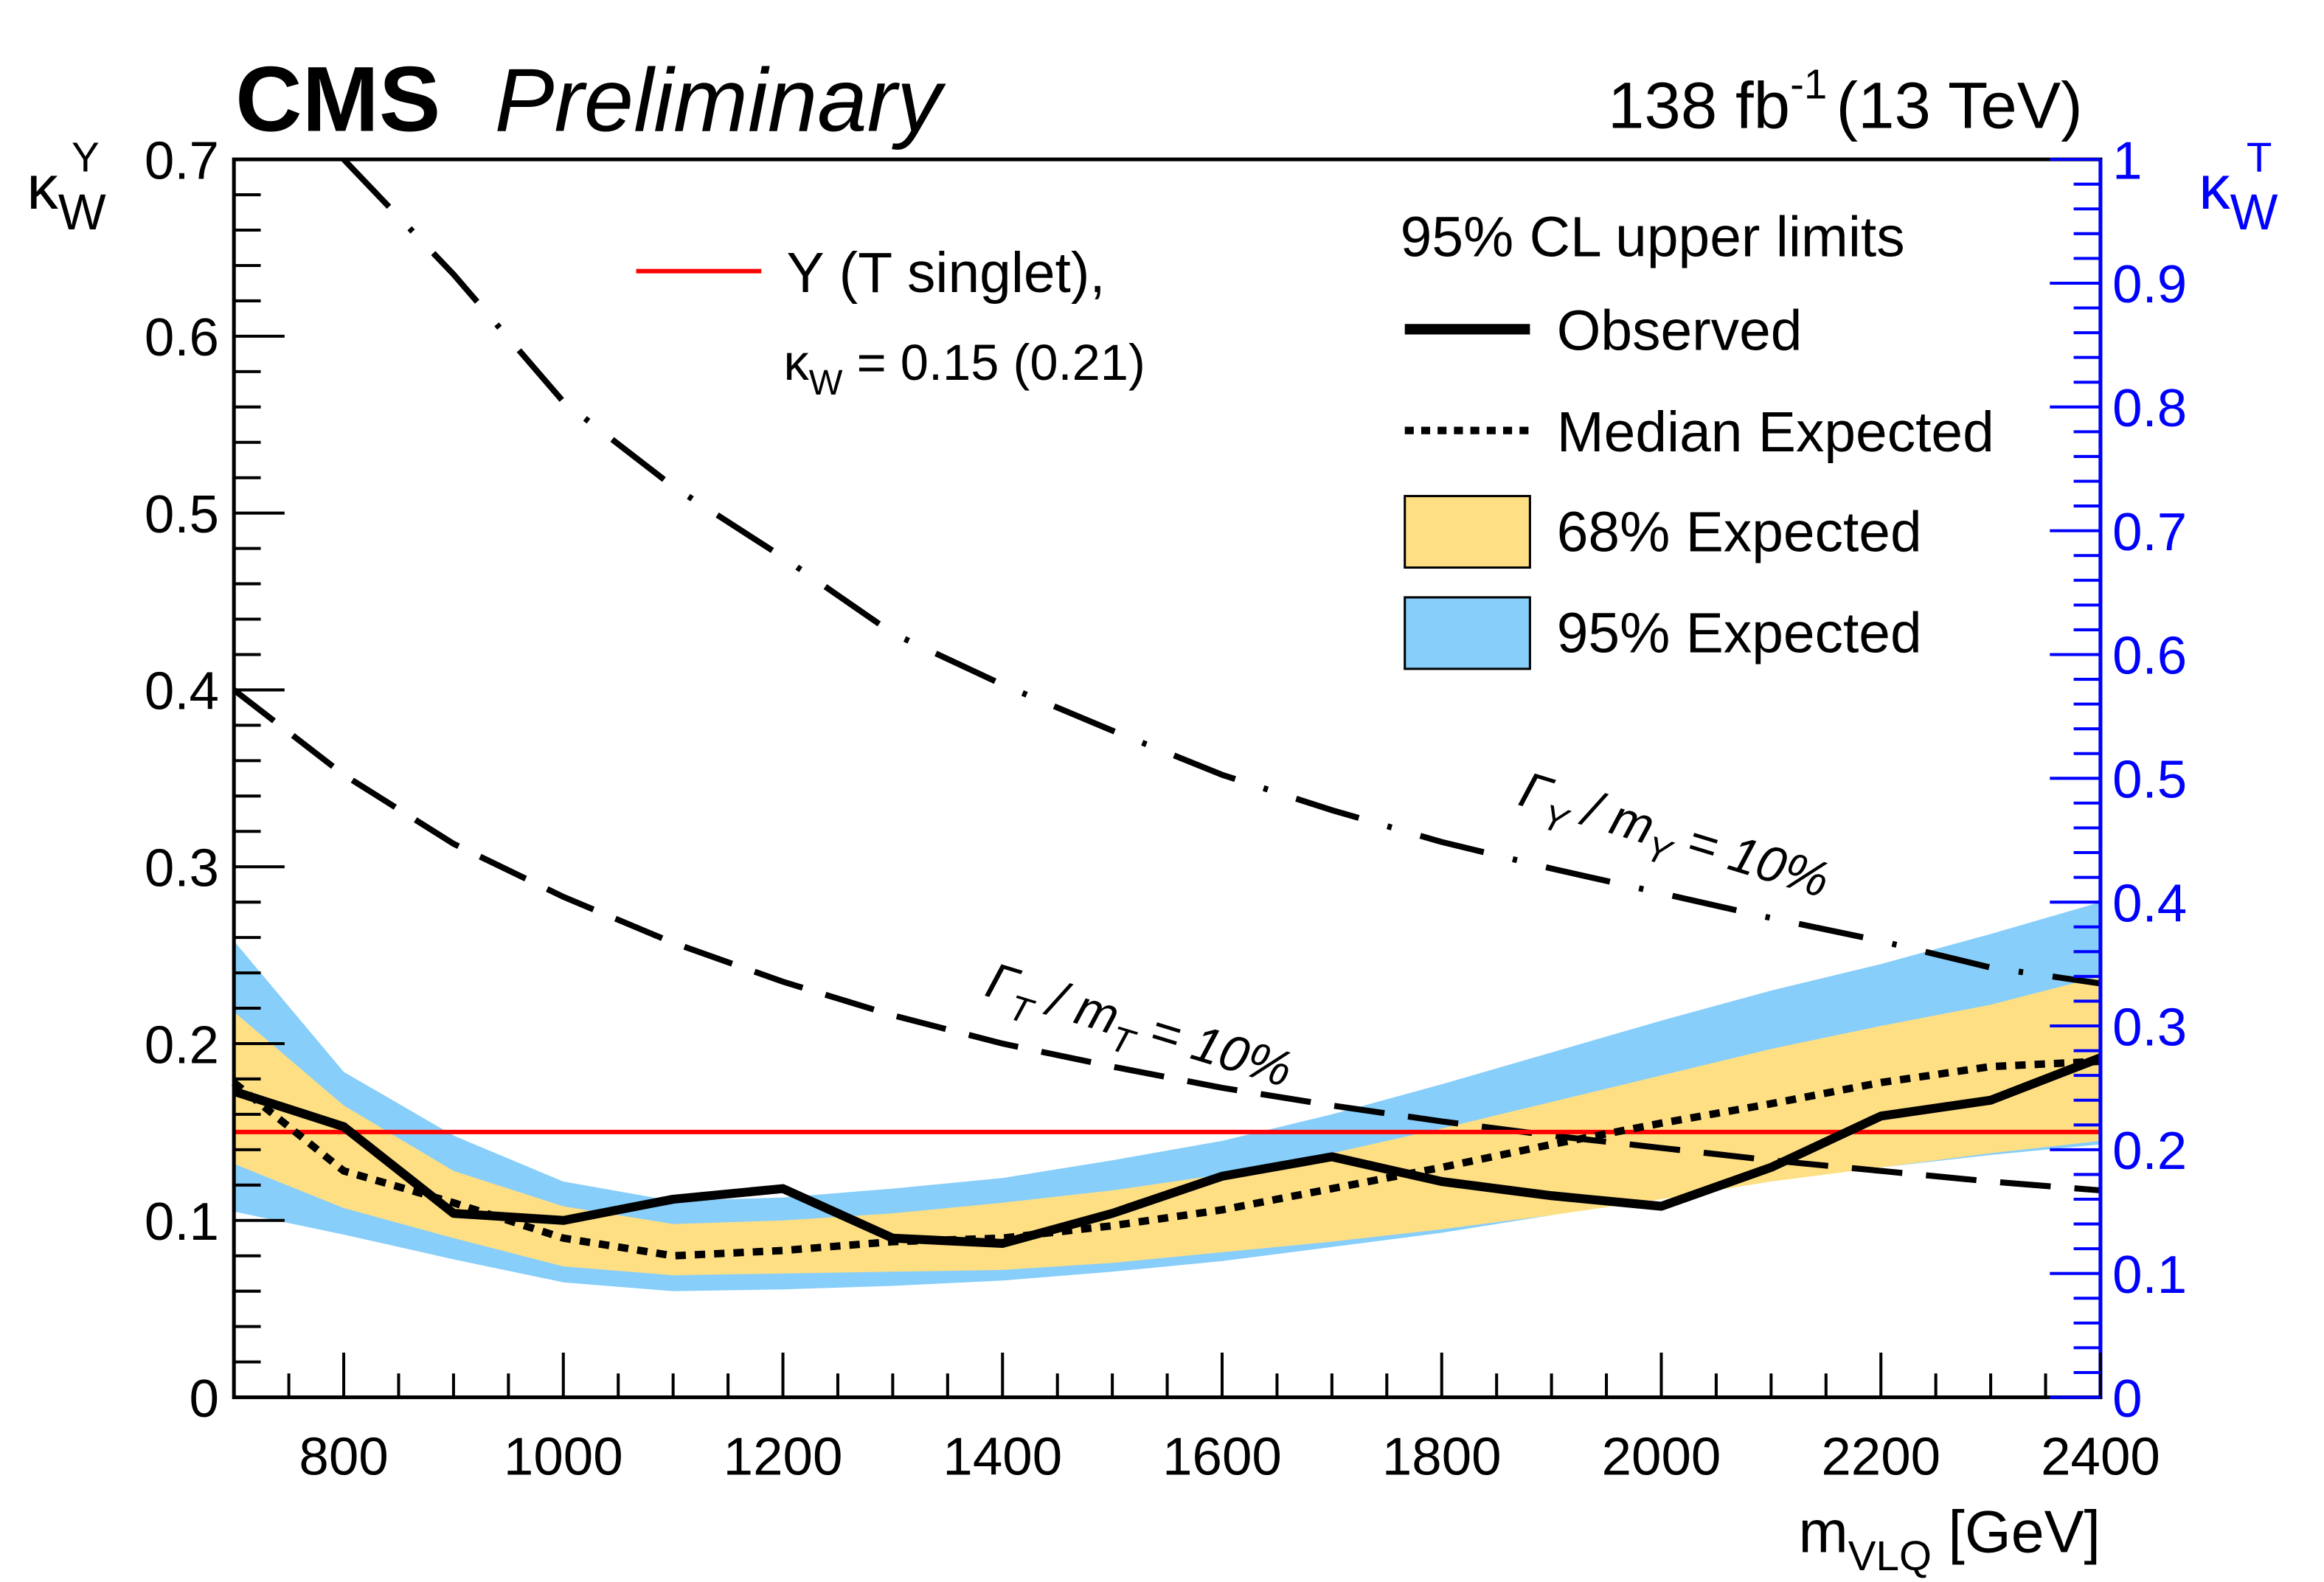  What do you see at coordinates (563, 1457) in the screenshot?
I see `x-tick-label: 1000` at bounding box center [563, 1457].